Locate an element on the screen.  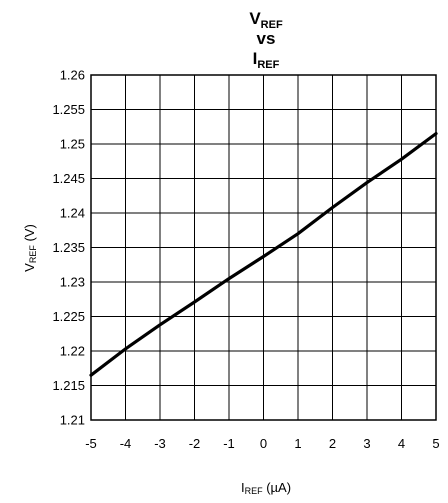
x-tick-label: -5 is located at coordinates (91, 443).